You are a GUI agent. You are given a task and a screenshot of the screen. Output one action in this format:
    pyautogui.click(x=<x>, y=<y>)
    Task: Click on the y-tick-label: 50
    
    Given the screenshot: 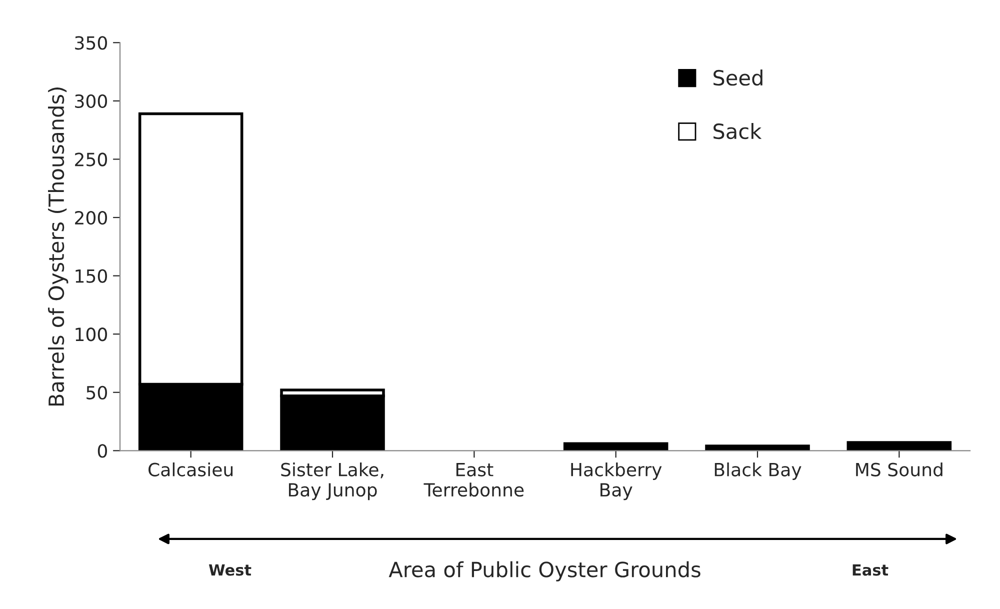 What is the action you would take?
    pyautogui.click(x=96, y=393)
    